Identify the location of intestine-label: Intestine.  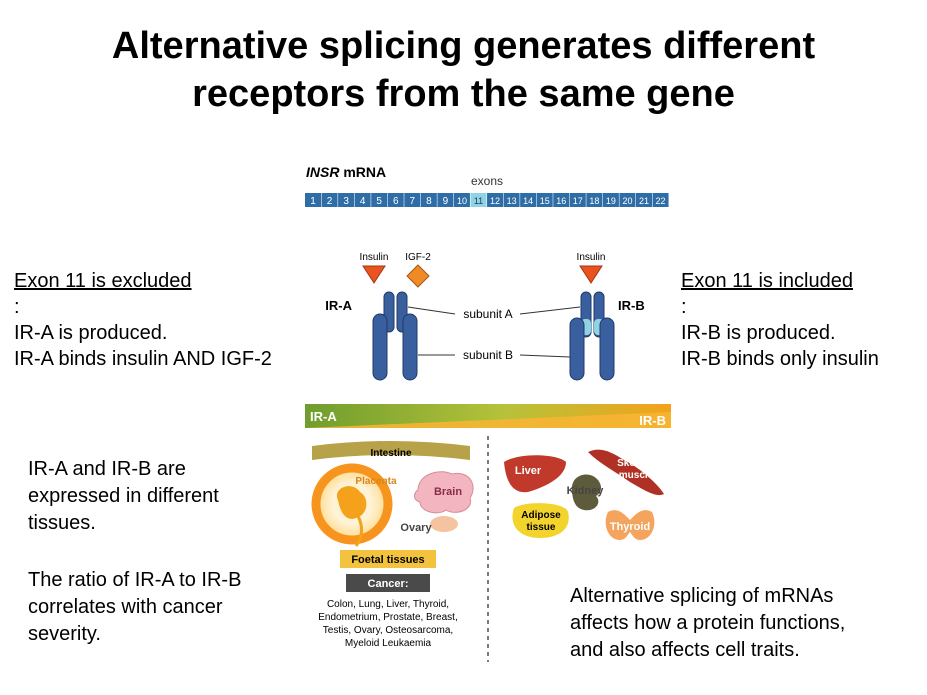
(391, 453).